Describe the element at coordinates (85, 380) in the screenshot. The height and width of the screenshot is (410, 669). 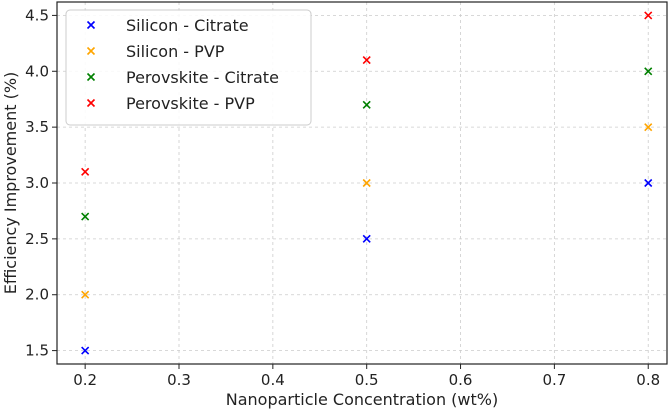
I see `x-tick-label: 0.2` at that location.